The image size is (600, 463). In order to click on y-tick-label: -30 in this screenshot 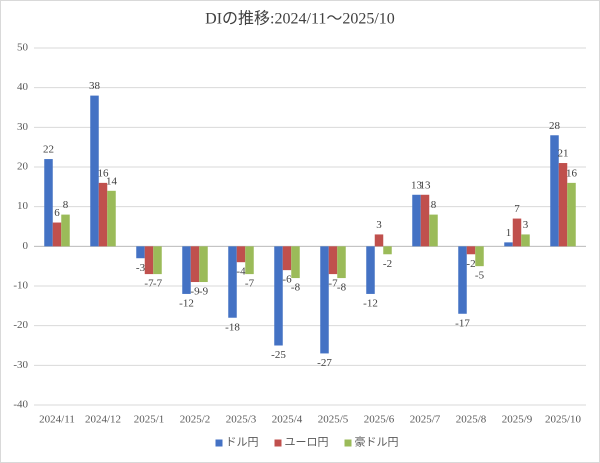, I will do `click(20, 365)`.